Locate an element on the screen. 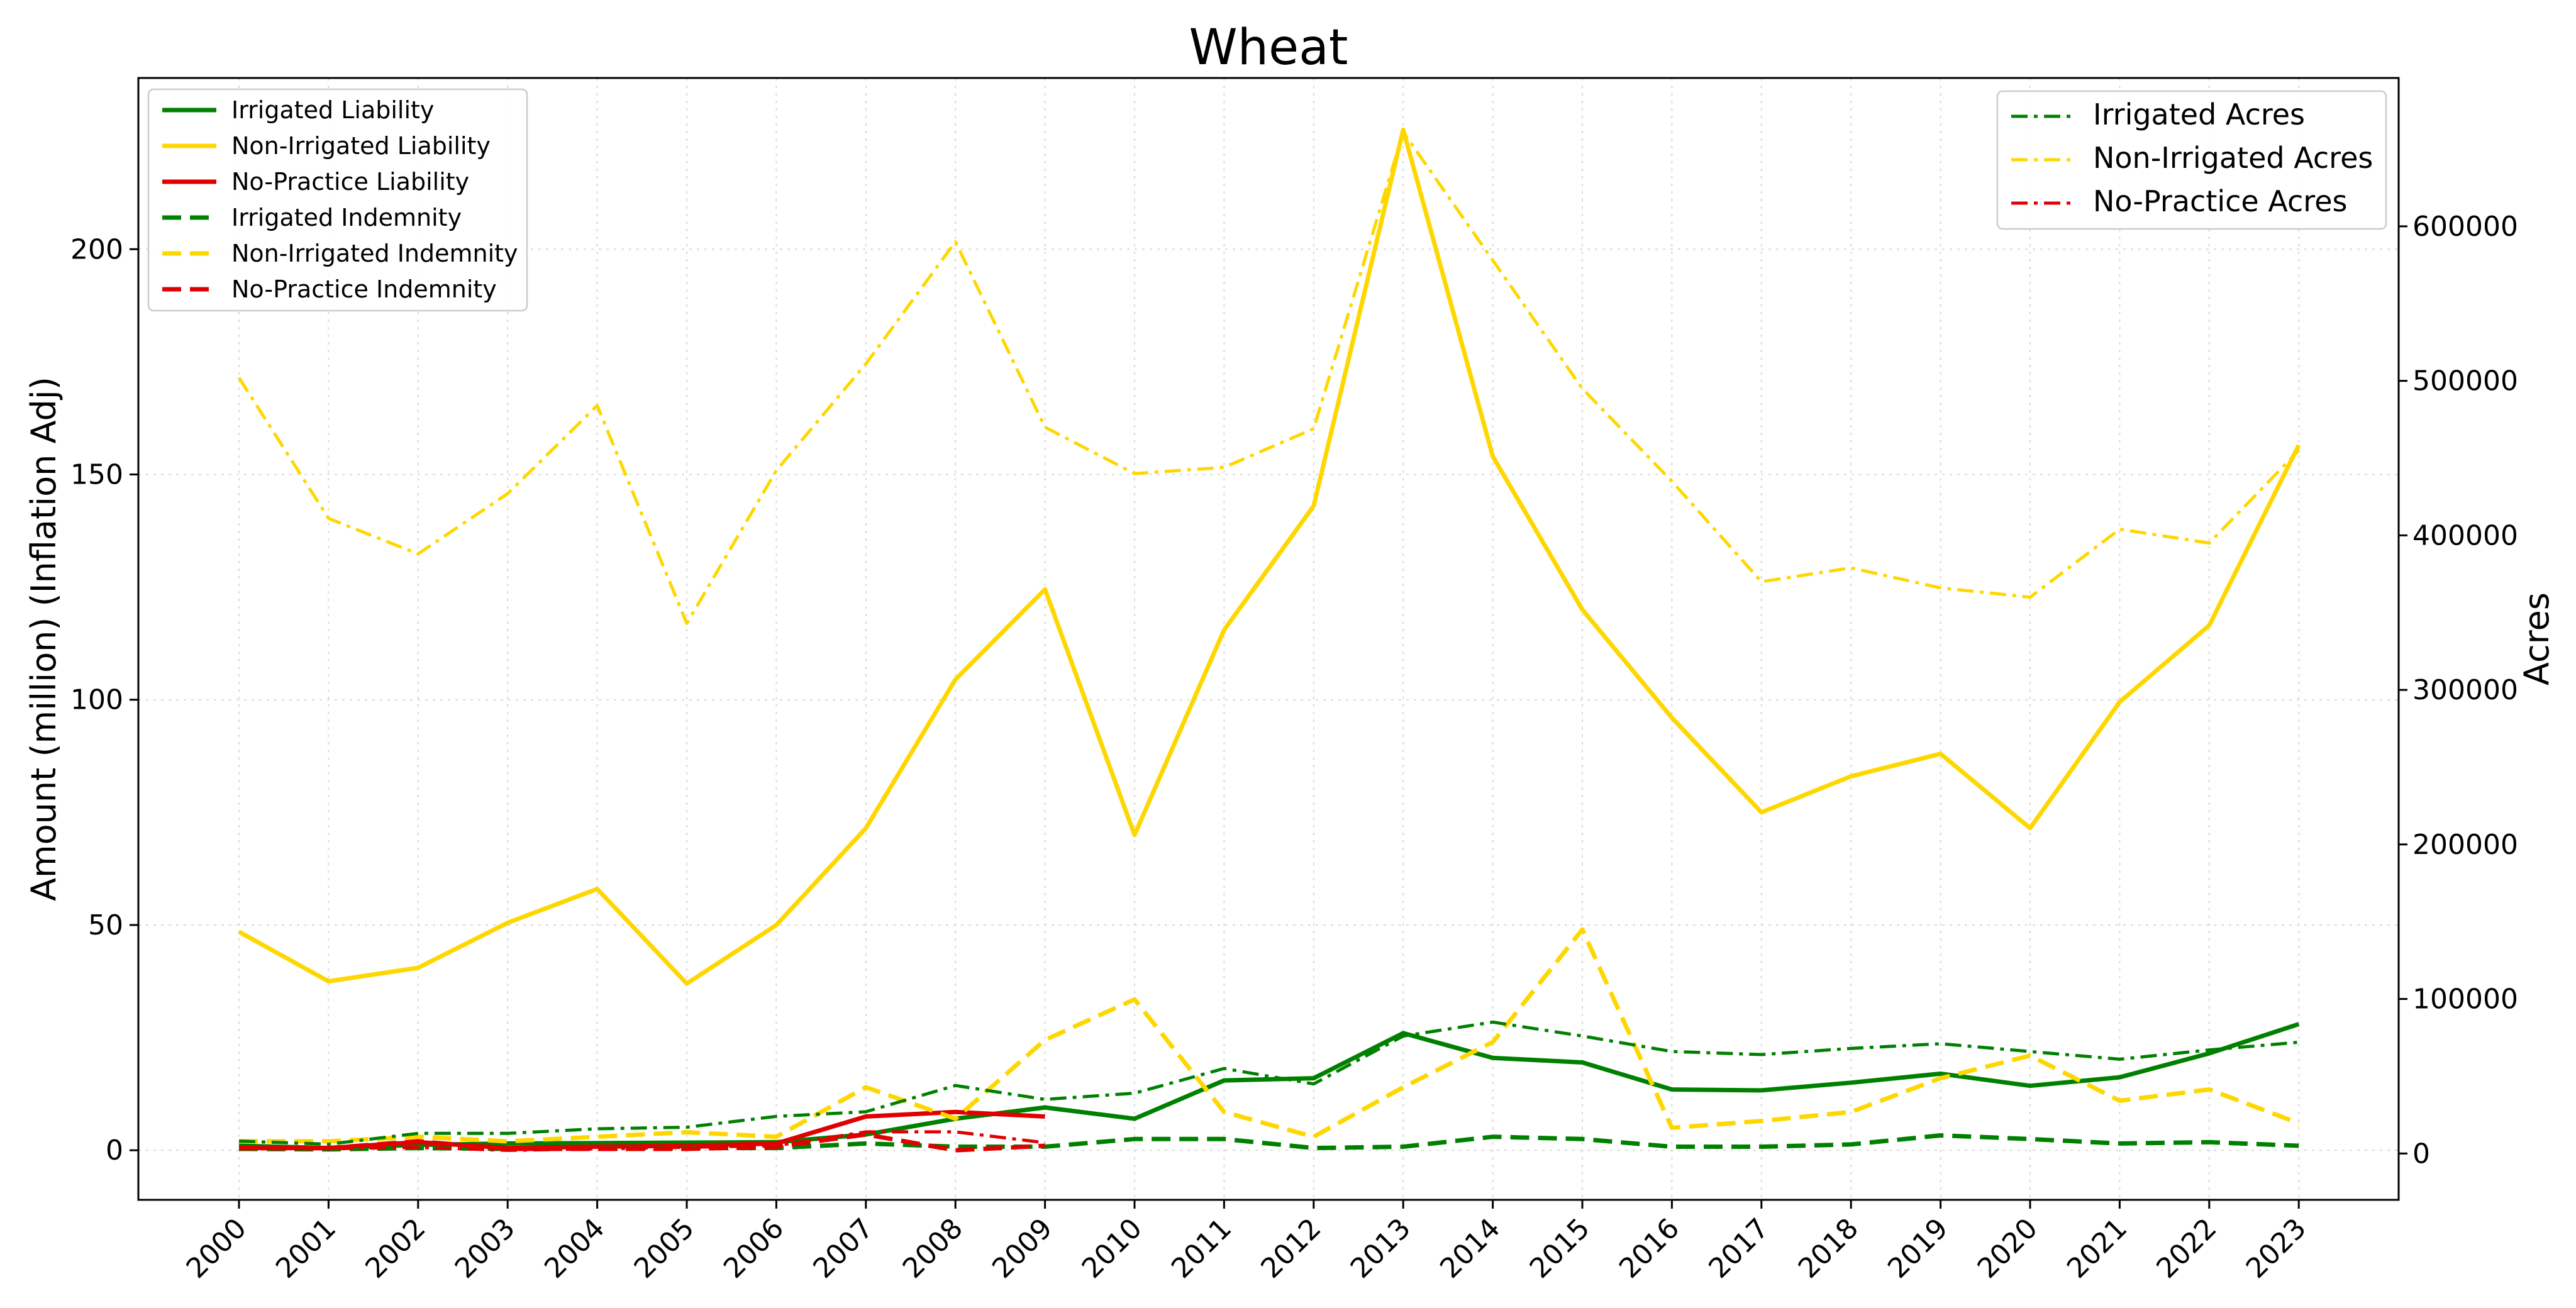 The height and width of the screenshot is (1308, 2576). x-tick-label: 2013 is located at coordinates (1381, 1248).